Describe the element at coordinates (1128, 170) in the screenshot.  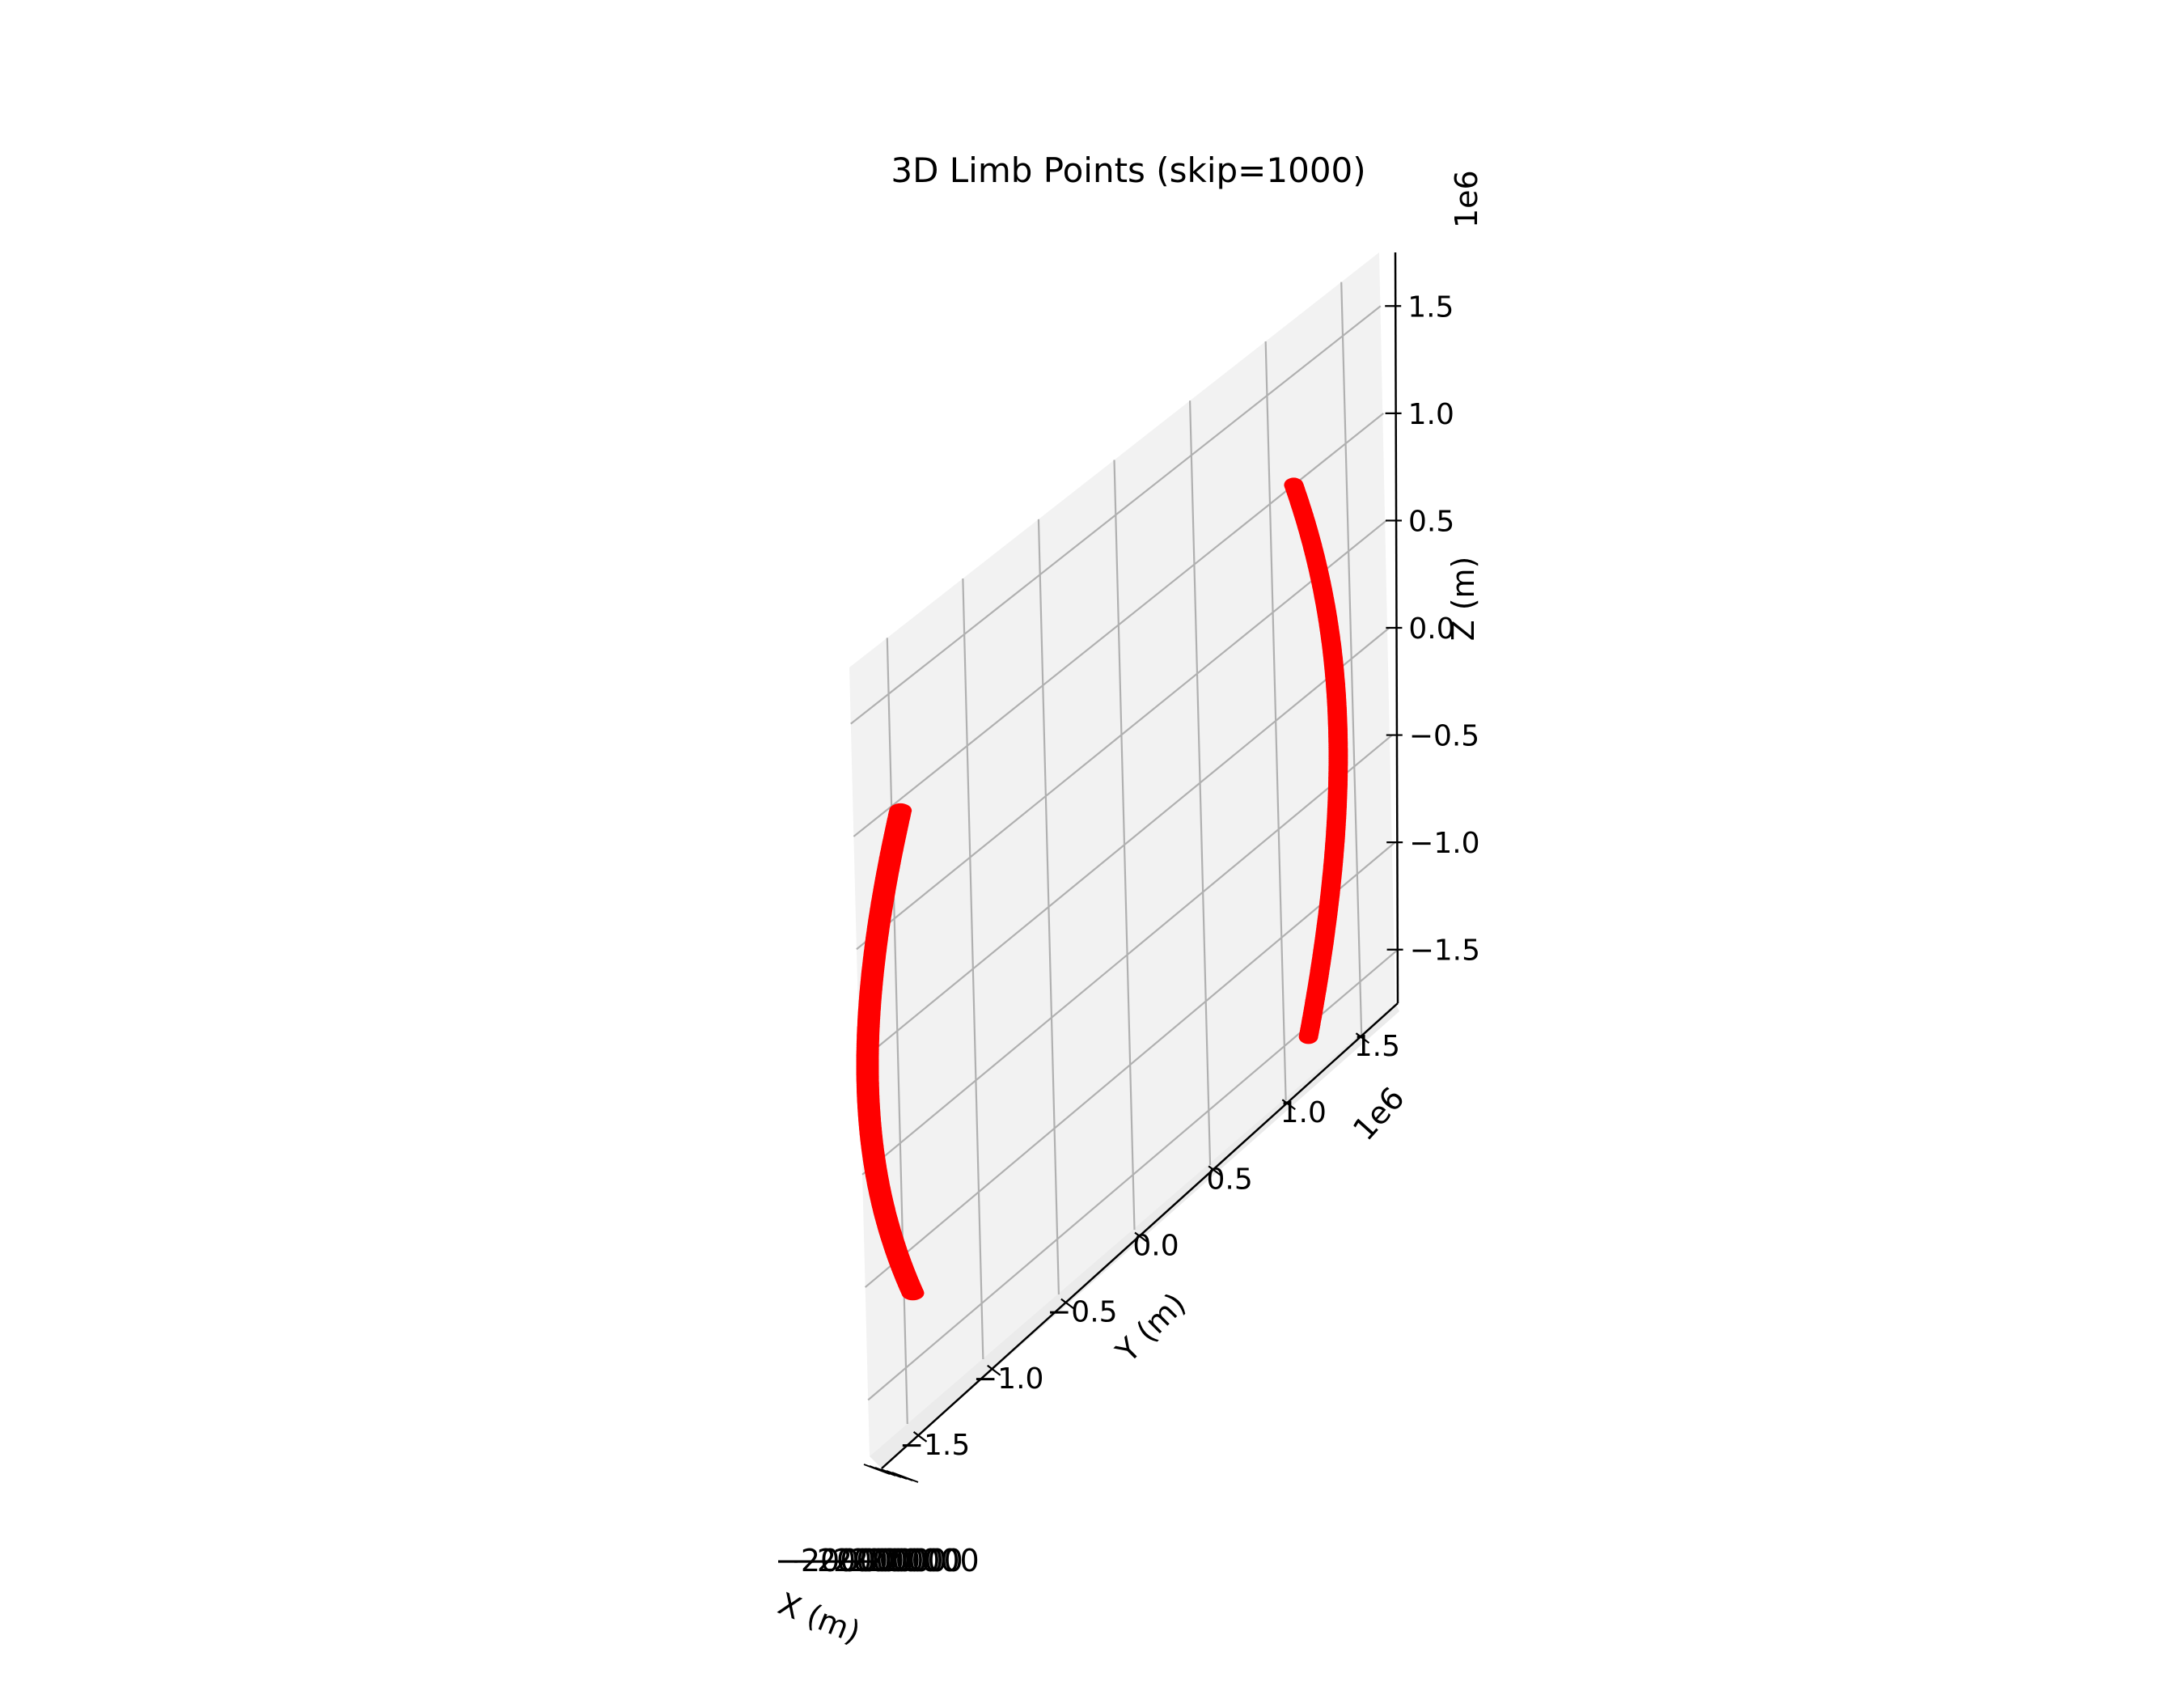
I see `chart-title: 3D Limb Points (skip=1000)` at that location.